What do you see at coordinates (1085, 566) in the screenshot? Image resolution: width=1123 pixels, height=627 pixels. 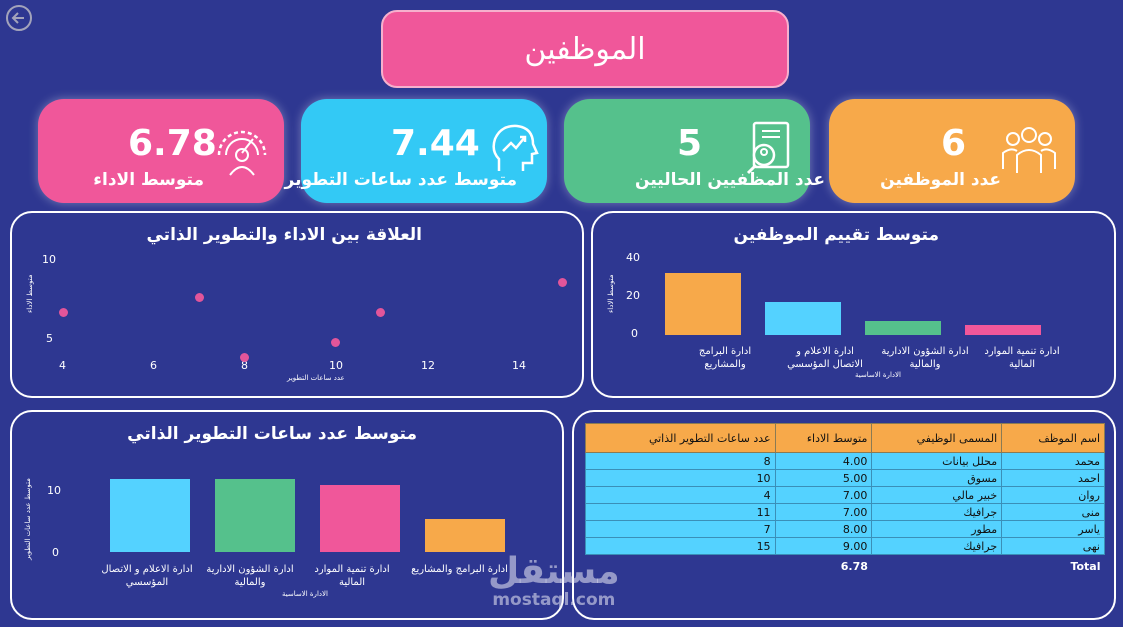 I see `total-label: Total` at bounding box center [1085, 566].